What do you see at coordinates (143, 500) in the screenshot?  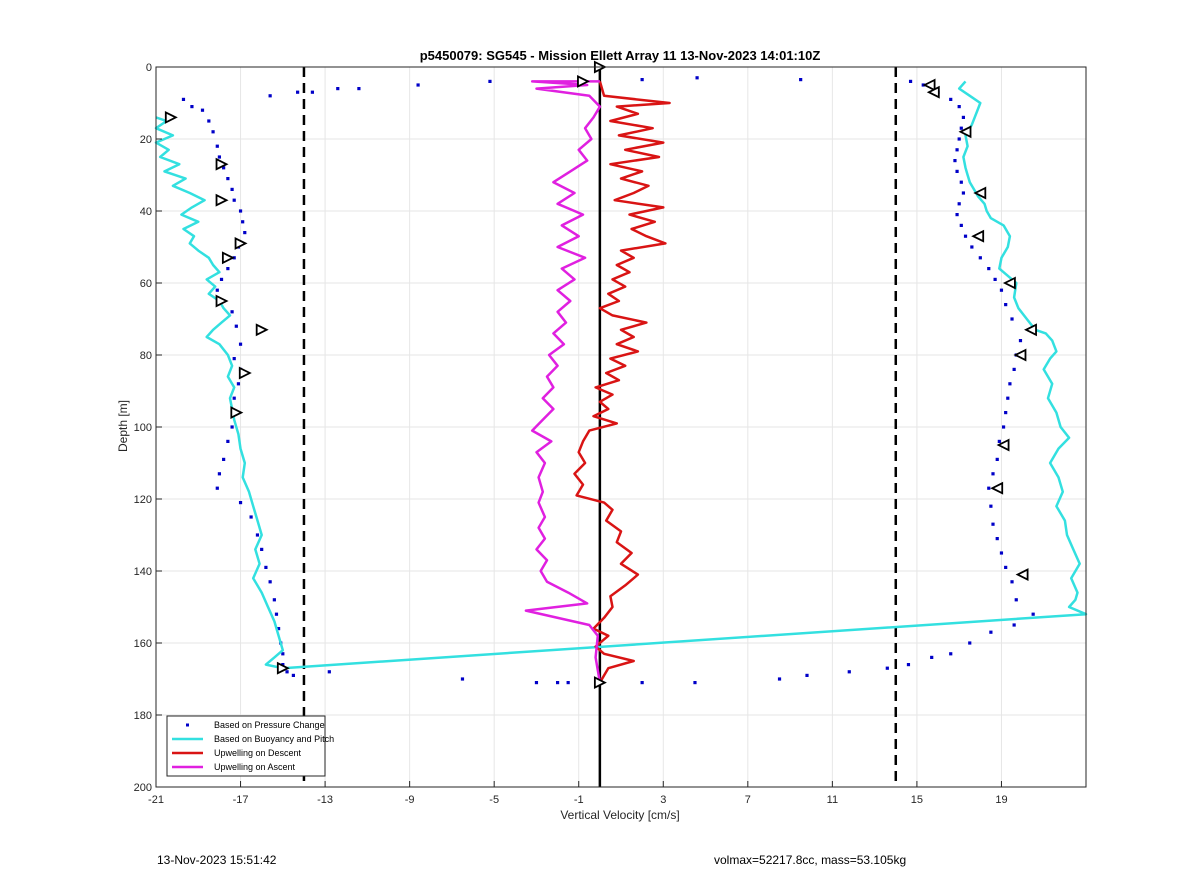 I see `y-tick-label: 120` at bounding box center [143, 500].